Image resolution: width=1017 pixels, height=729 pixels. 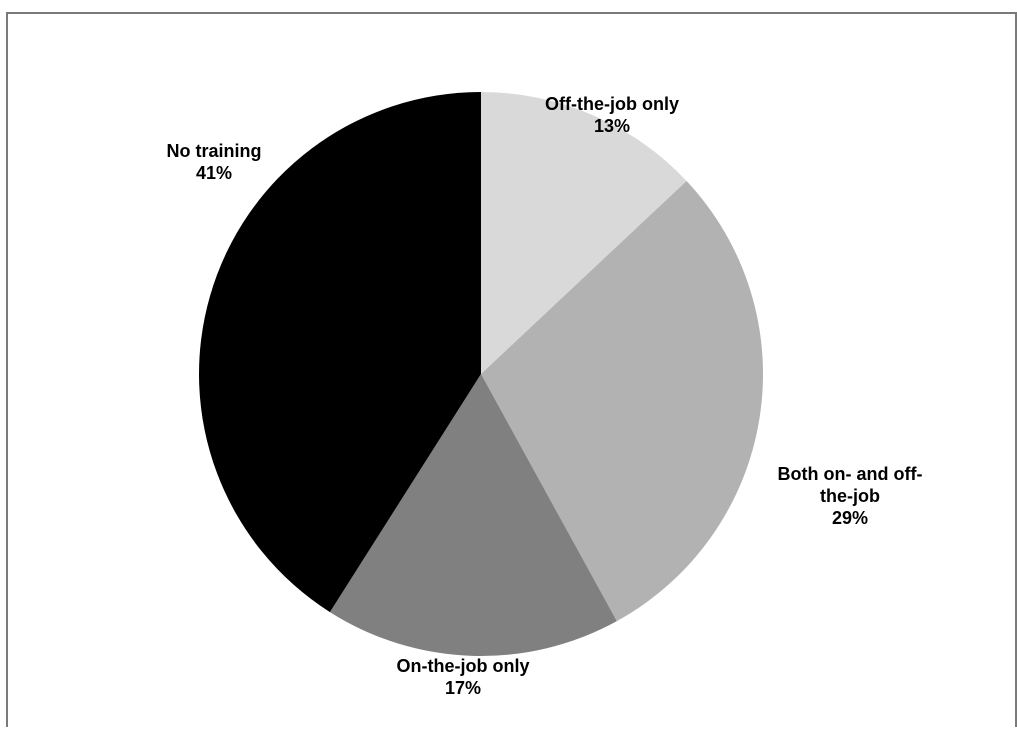 I want to click on slice-label-3: No training 41%, so click(x=214, y=162).